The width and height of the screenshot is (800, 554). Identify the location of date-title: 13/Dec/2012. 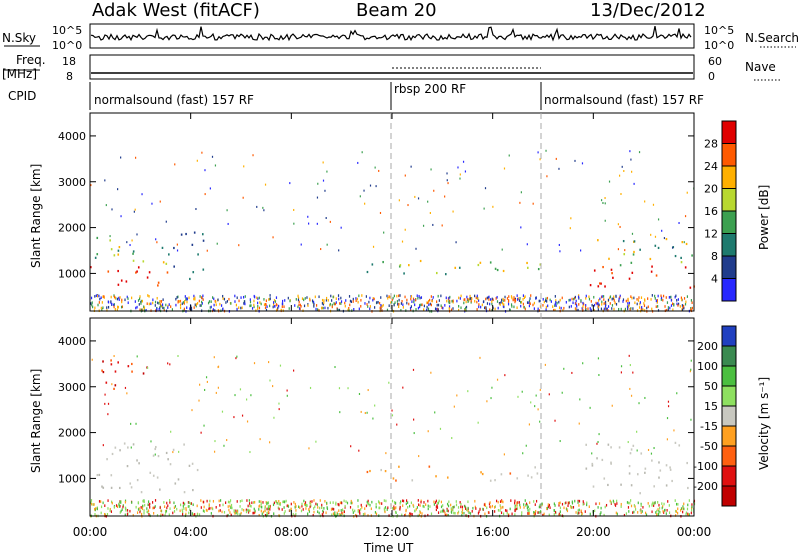
(648, 10).